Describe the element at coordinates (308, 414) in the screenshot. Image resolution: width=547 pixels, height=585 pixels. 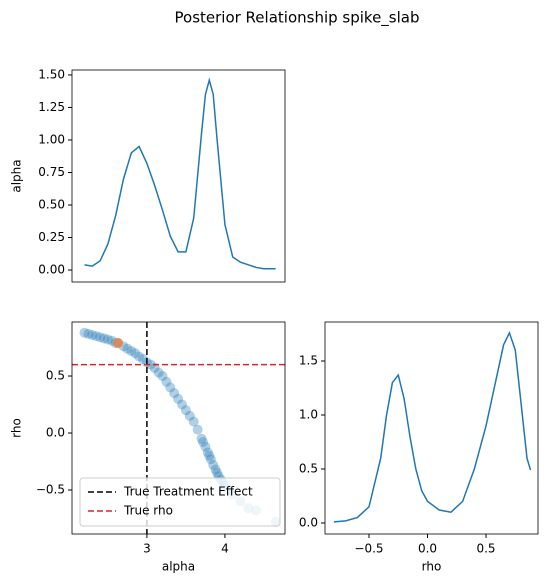
I see `y-tick-label: 1.0` at that location.